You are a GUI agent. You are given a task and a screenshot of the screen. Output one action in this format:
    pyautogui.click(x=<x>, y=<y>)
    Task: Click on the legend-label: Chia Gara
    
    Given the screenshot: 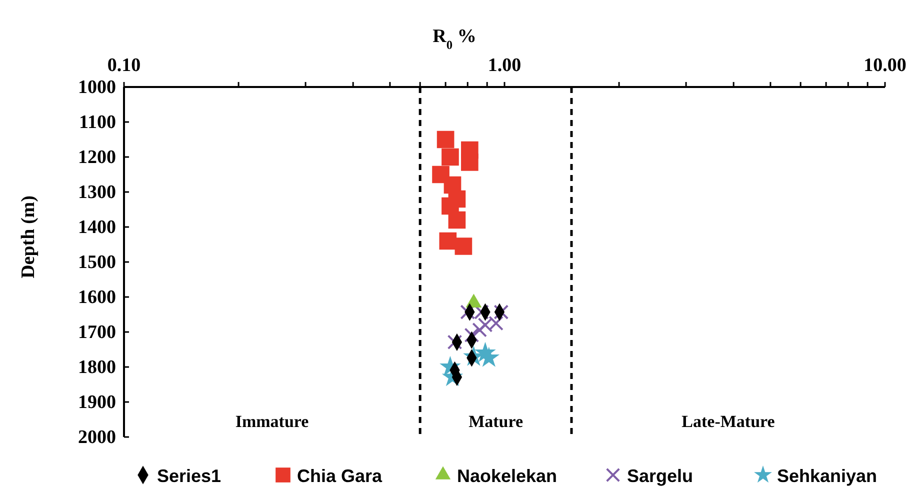 What is the action you would take?
    pyautogui.click(x=340, y=476)
    